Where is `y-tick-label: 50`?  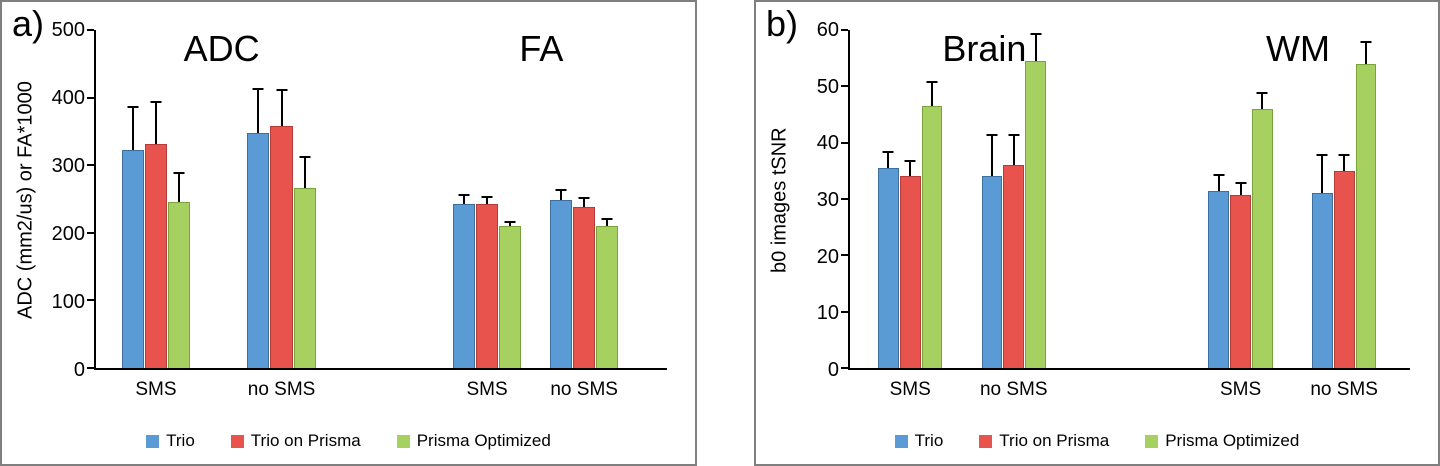
y-tick-label: 50 is located at coordinates (827, 86).